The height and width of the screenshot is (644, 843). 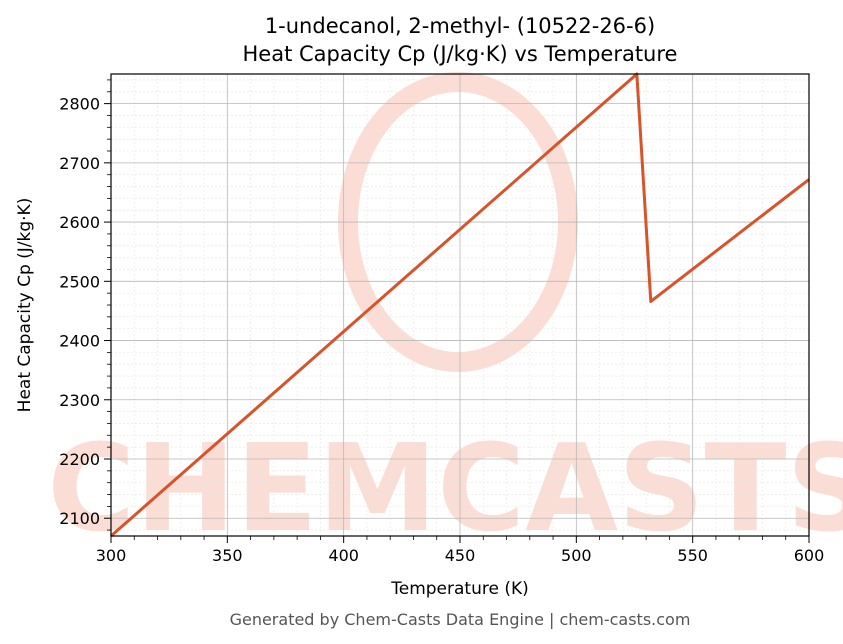 I want to click on x-tick-label: 550, so click(x=692, y=555).